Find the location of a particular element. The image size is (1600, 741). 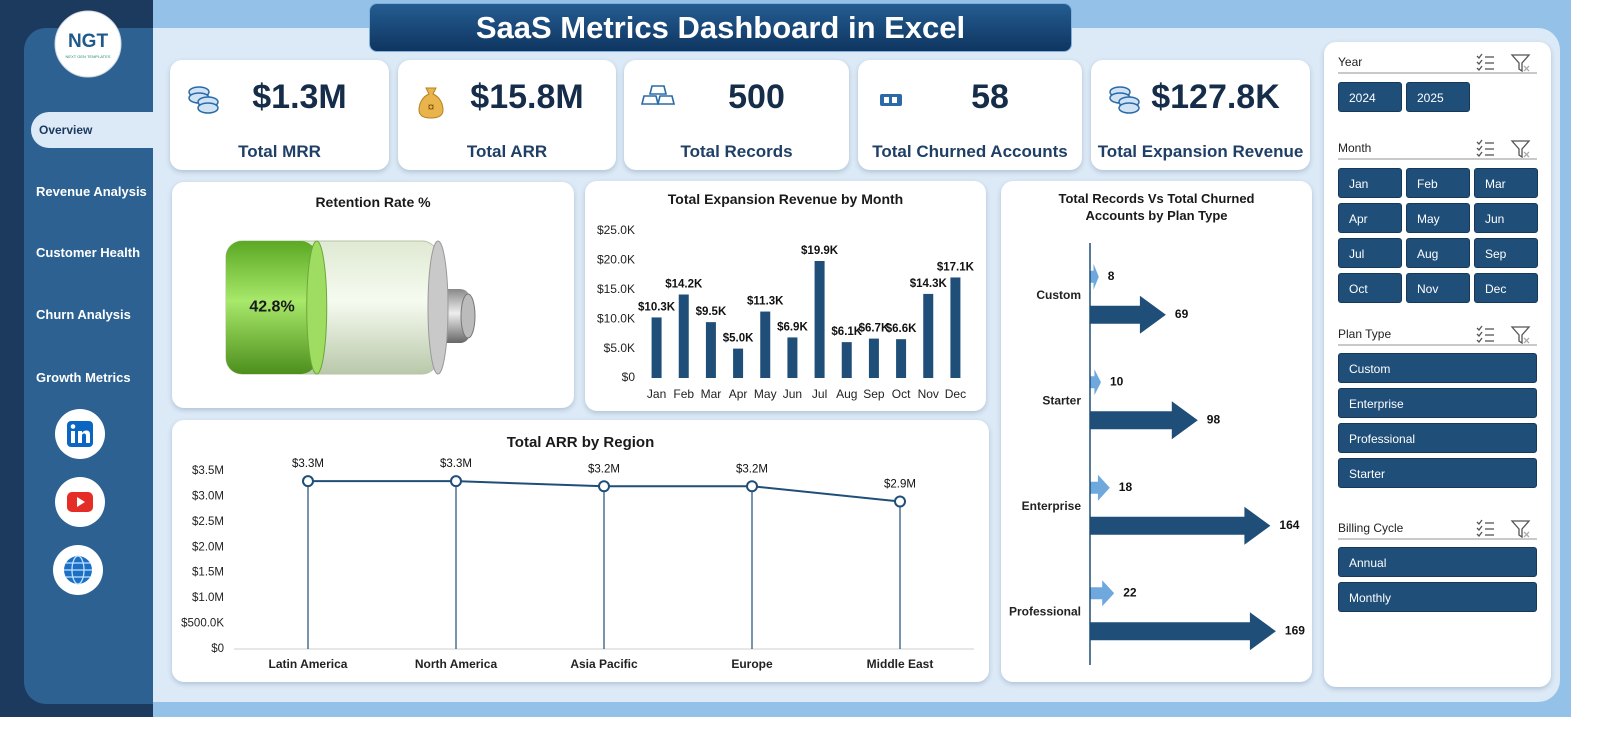

y-tick-label: $2.0M is located at coordinates (208, 547).